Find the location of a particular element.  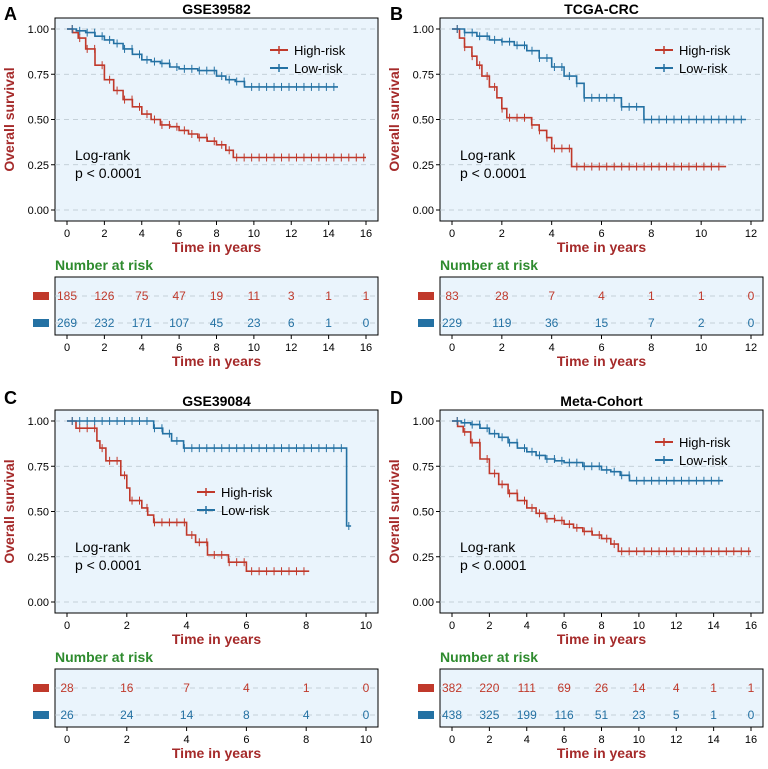

risk-count: 116 is located at coordinates (564, 715).